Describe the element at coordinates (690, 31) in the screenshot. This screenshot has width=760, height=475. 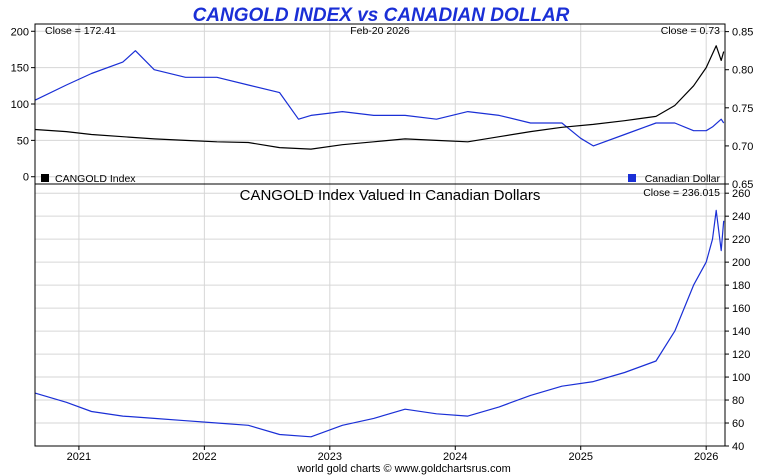
I see `cad-close-label: Close = 0.73` at that location.